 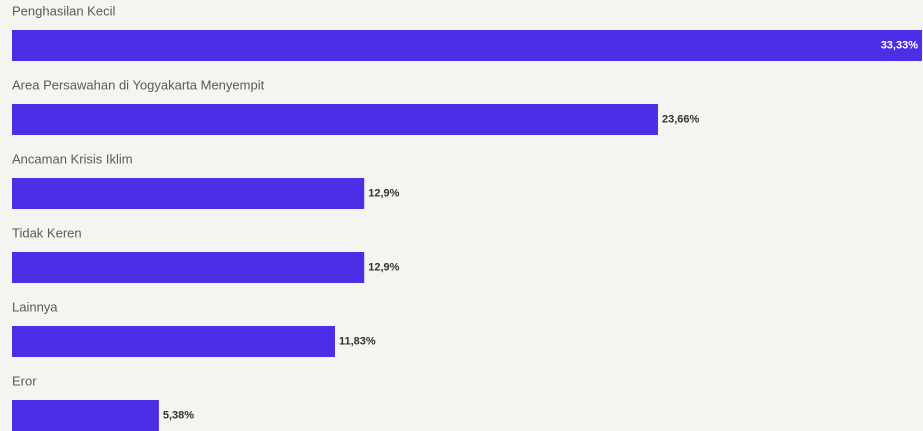 I want to click on value-label: 23,66%, so click(x=681, y=119).